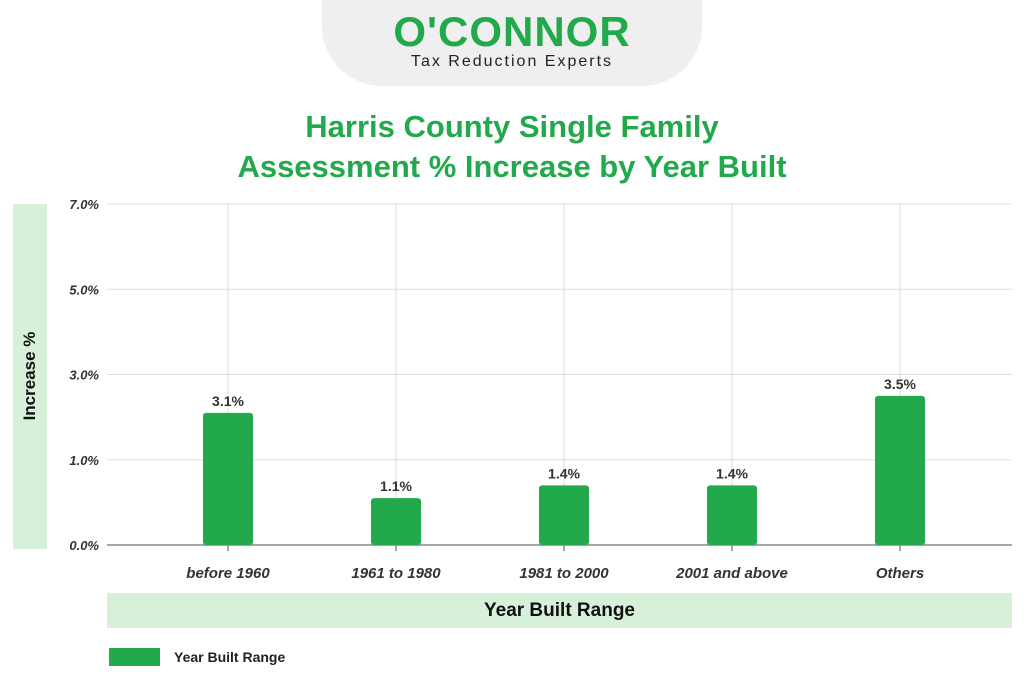 This screenshot has height=682, width=1024. Describe the element at coordinates (731, 573) in the screenshot. I see `x-tick-label: 2001 and above` at that location.